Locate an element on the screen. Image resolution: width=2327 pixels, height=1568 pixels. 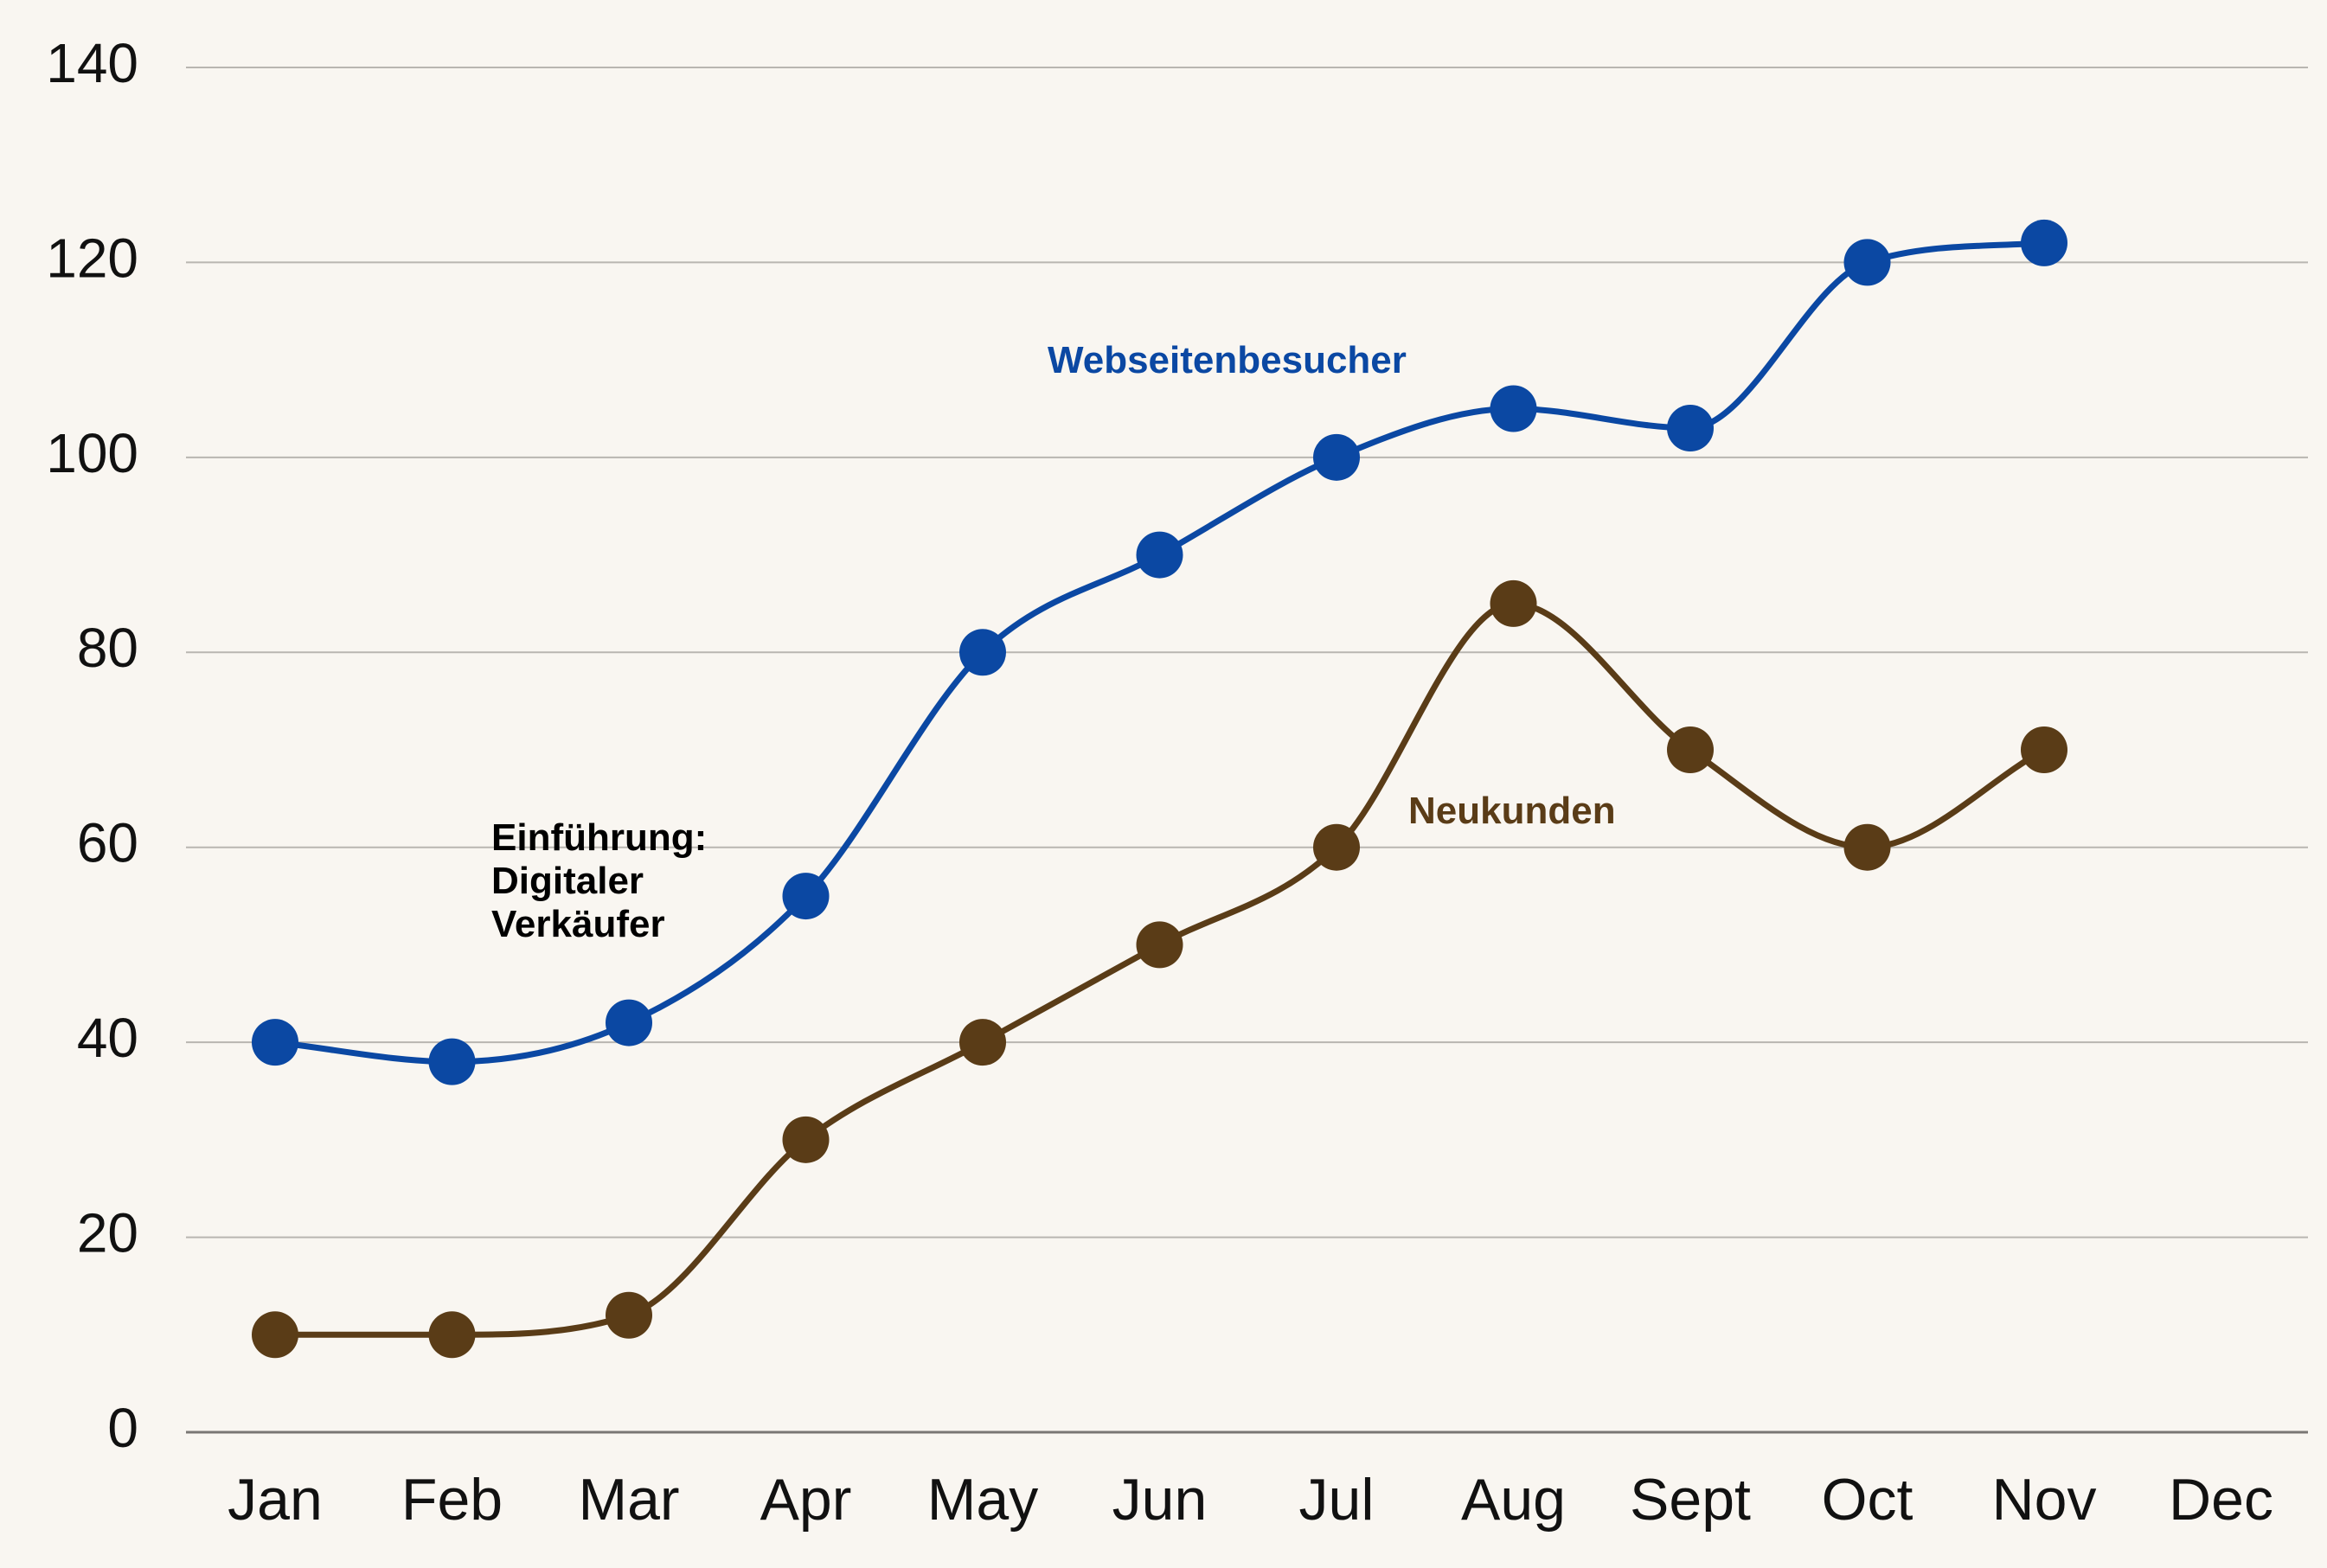
y-tick-label: 40 is located at coordinates (107, 1038).